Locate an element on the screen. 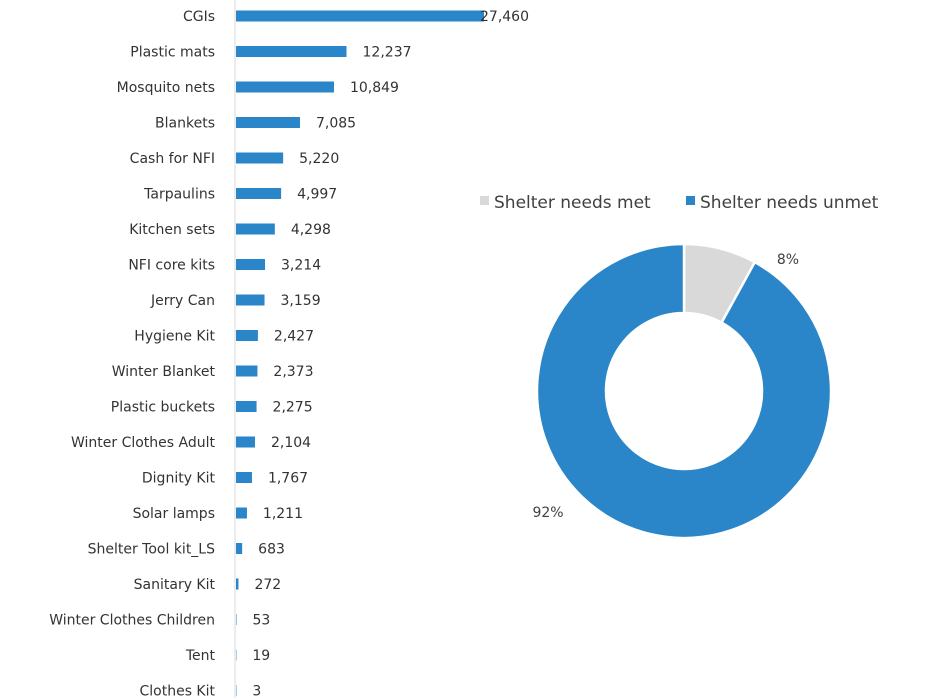 The width and height of the screenshot is (926, 698). bar-value-label: 2,104 is located at coordinates (291, 443).